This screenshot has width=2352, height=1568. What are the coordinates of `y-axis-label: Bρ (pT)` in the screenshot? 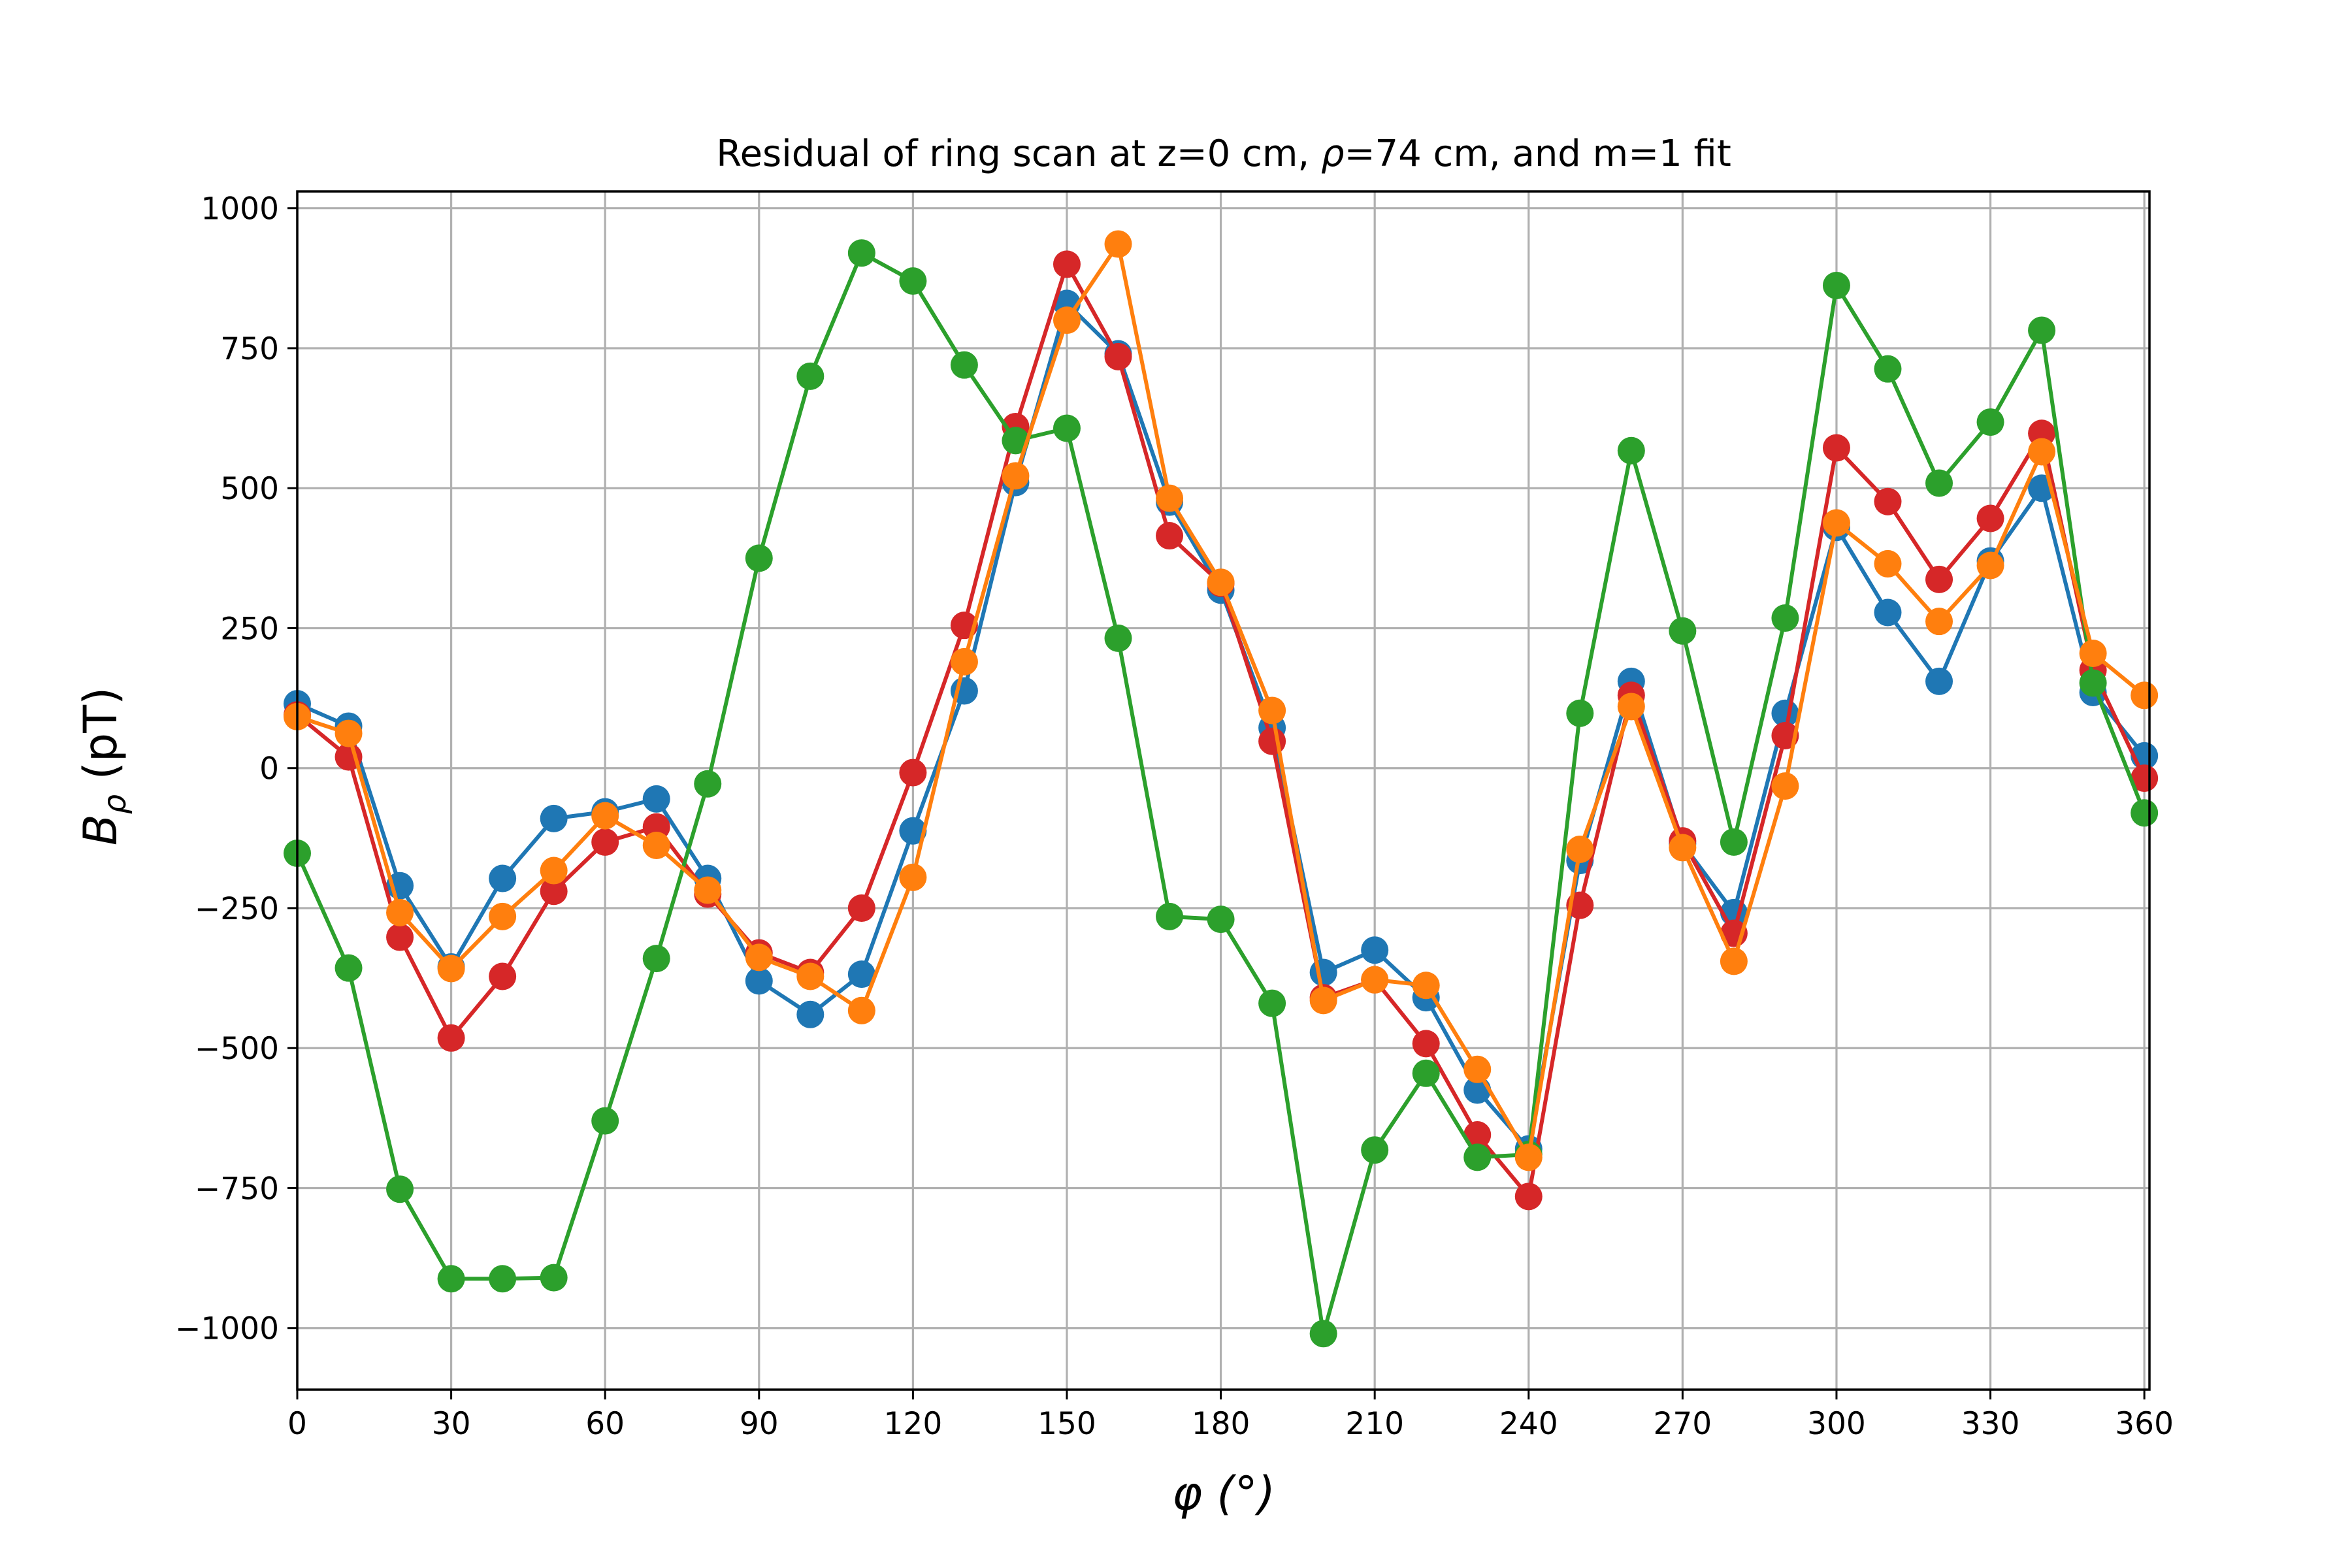 It's located at (103, 766).